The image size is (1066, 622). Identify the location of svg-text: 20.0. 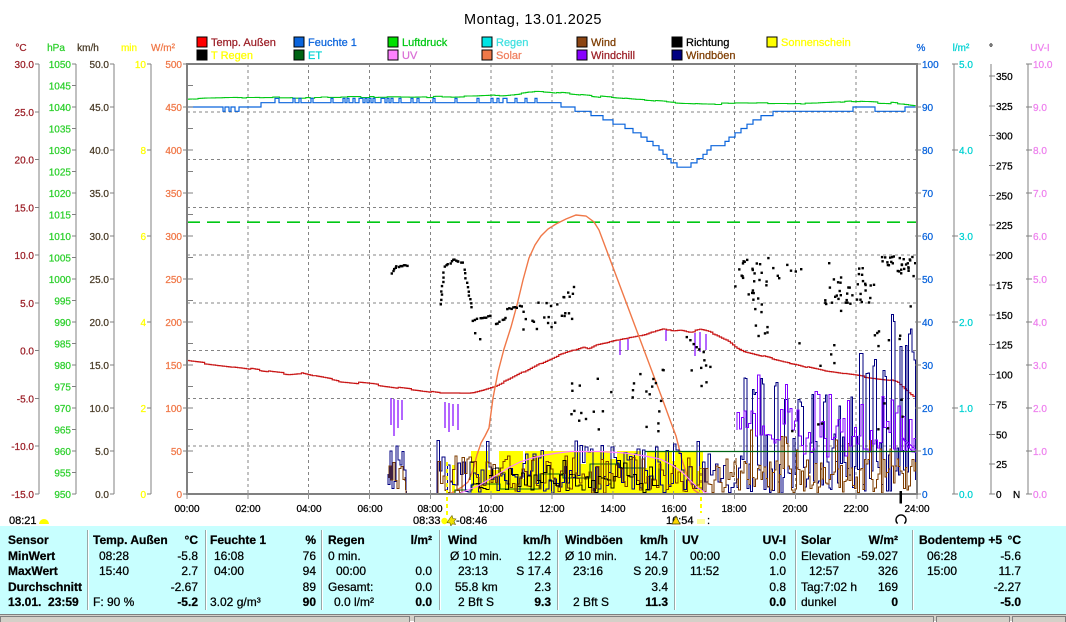
(25, 161).